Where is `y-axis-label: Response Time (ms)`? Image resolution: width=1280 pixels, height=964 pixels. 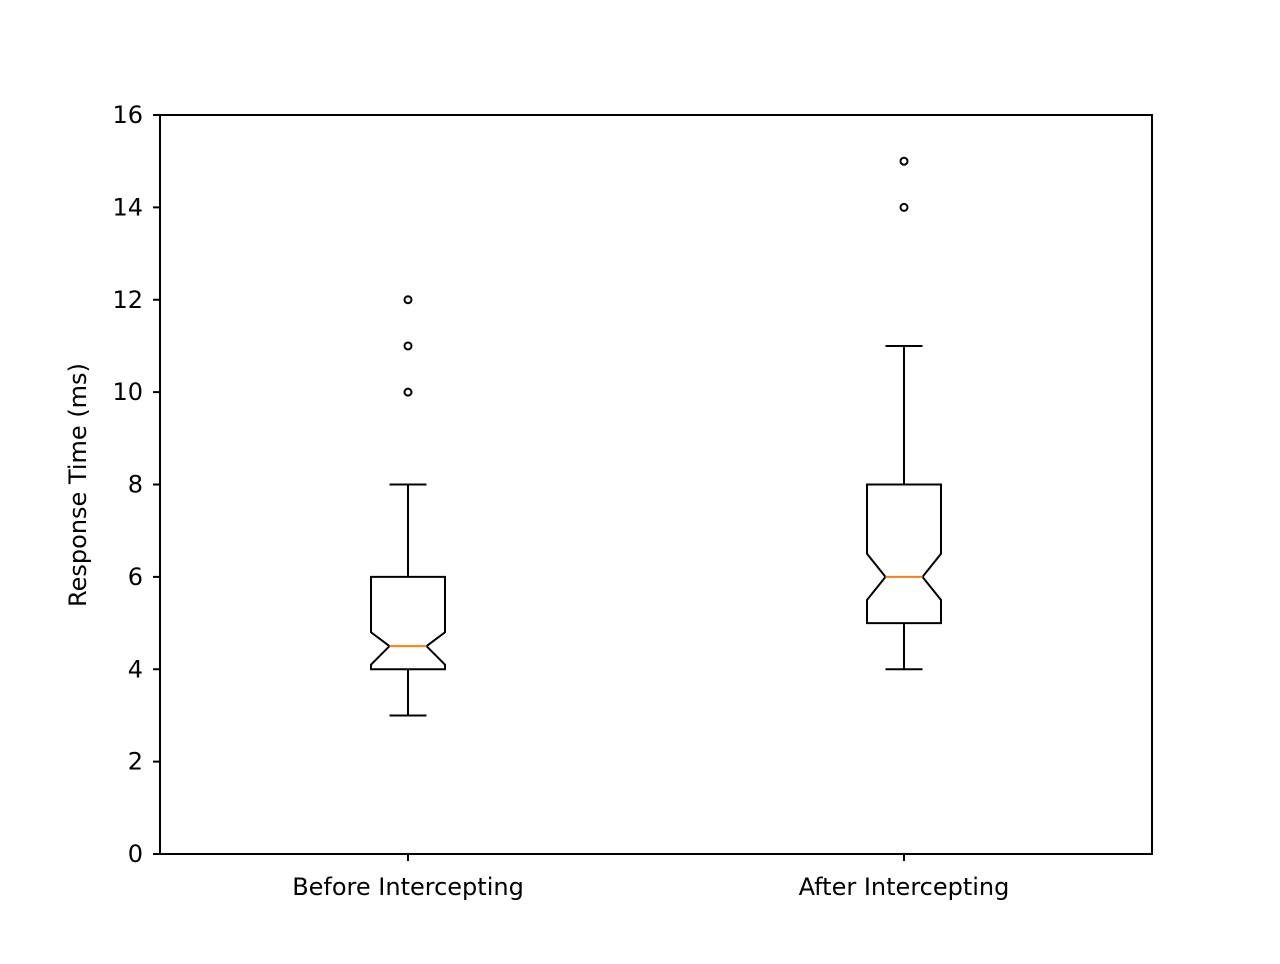
y-axis-label: Response Time (ms) is located at coordinates (78, 485).